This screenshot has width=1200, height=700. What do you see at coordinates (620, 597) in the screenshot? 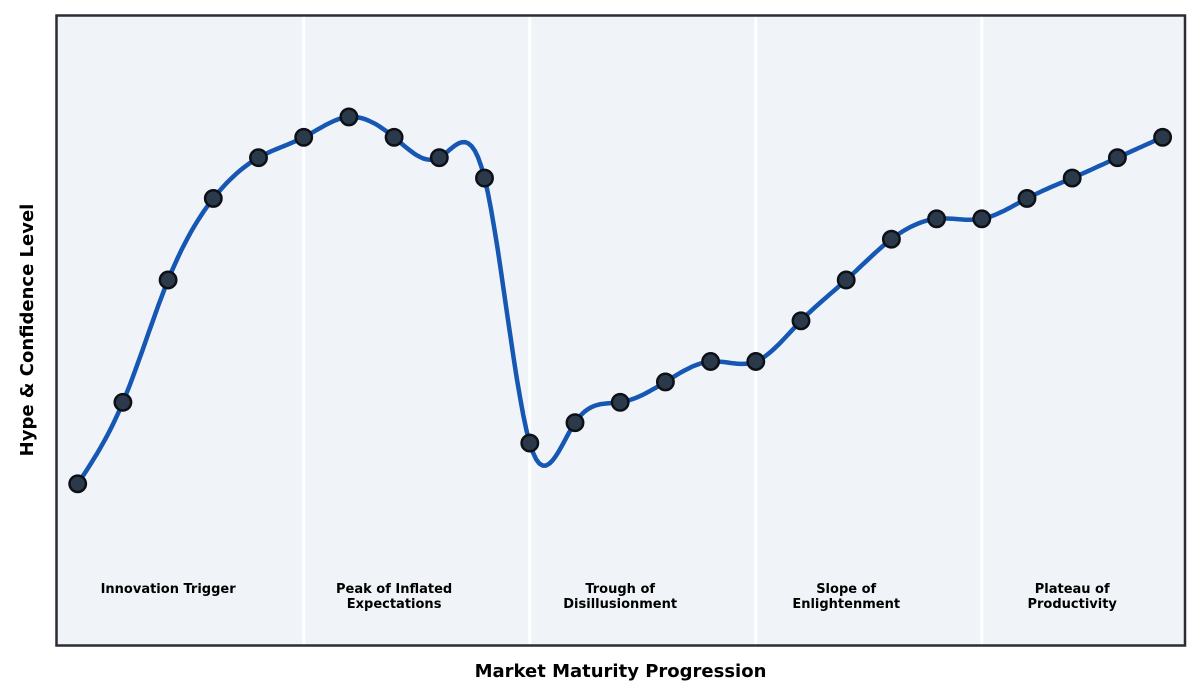
I see `phase-label: Trough of Disillusionment` at bounding box center [620, 597].